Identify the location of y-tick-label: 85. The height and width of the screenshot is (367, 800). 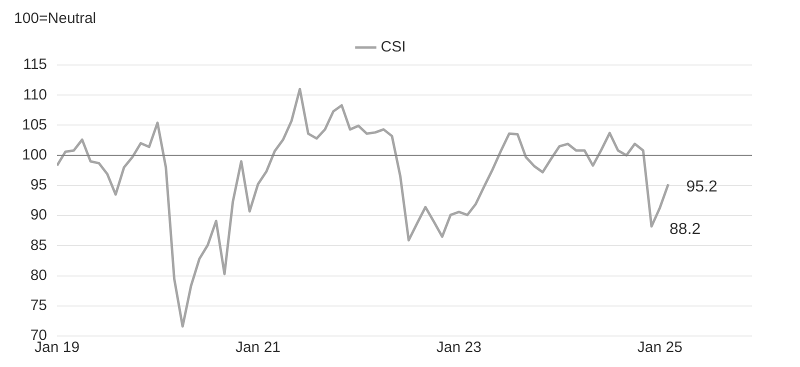
(39, 245).